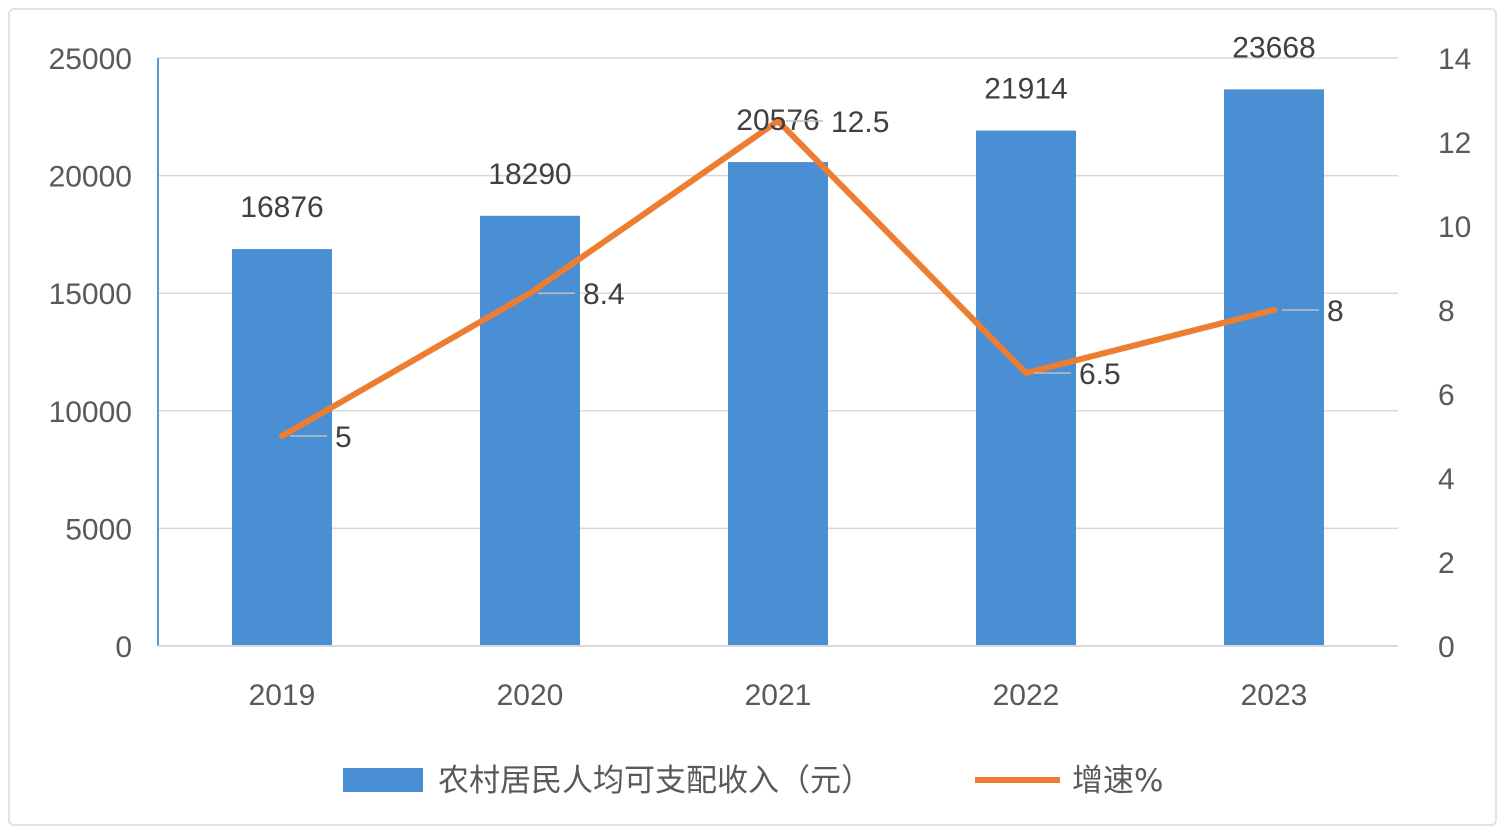 The width and height of the screenshot is (1507, 836). What do you see at coordinates (90, 294) in the screenshot?
I see `y-left-tick-label: 15000` at bounding box center [90, 294].